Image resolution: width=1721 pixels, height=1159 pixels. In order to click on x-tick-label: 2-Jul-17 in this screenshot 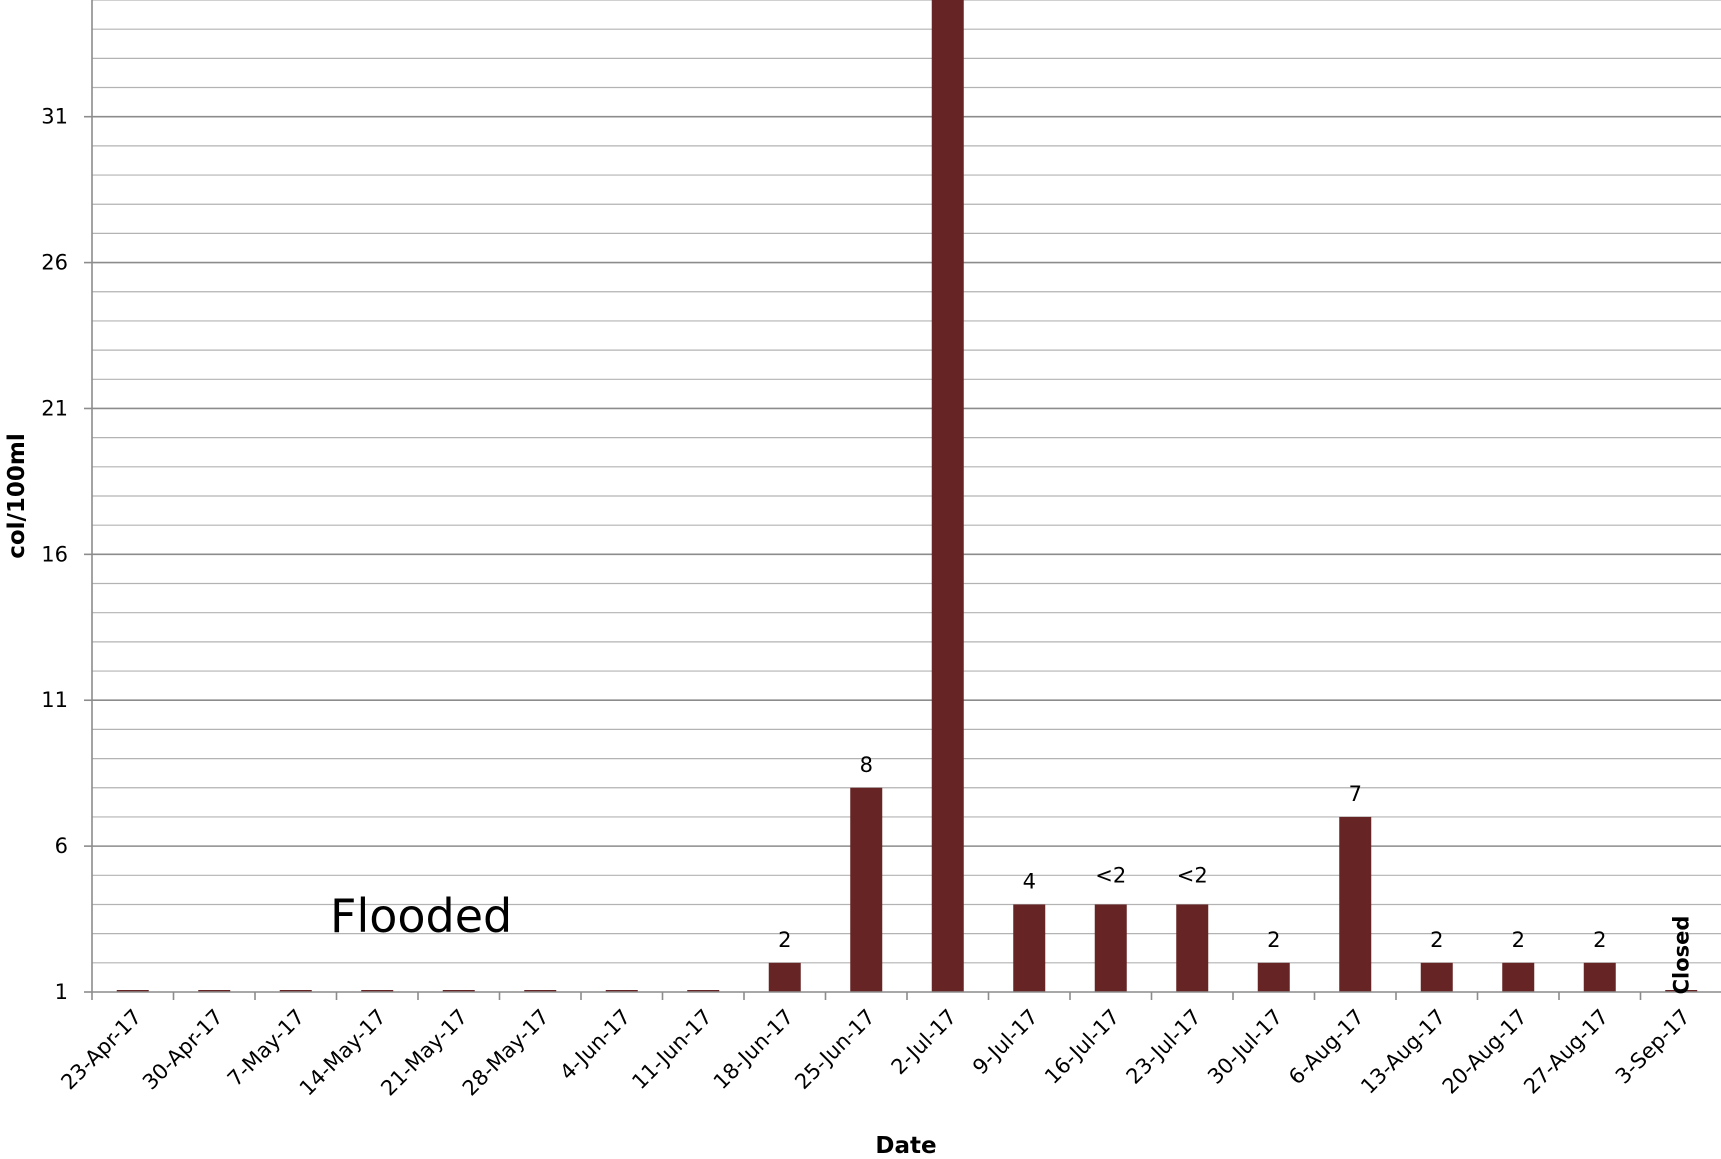, I will do `click(924, 1042)`.